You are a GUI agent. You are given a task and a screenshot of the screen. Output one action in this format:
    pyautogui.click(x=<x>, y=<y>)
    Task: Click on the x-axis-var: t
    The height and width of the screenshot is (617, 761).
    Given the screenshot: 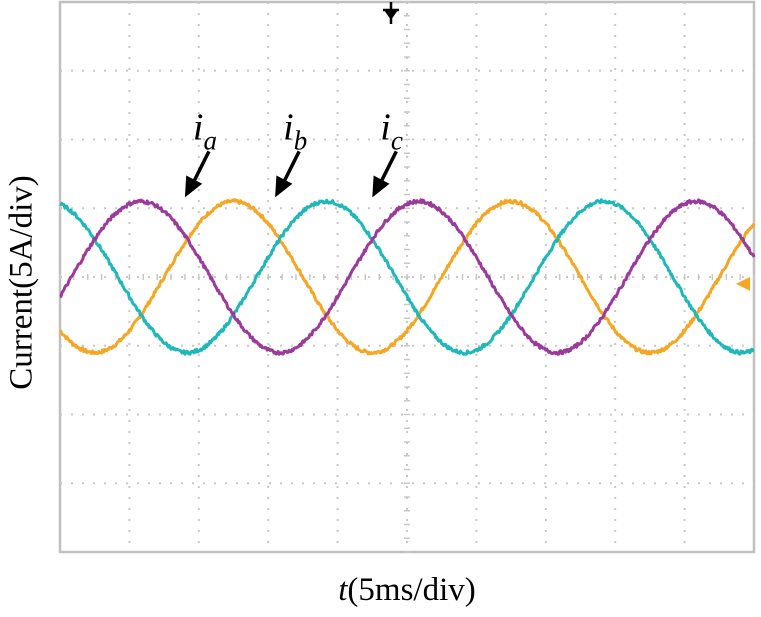 What is the action you would take?
    pyautogui.click(x=343, y=590)
    